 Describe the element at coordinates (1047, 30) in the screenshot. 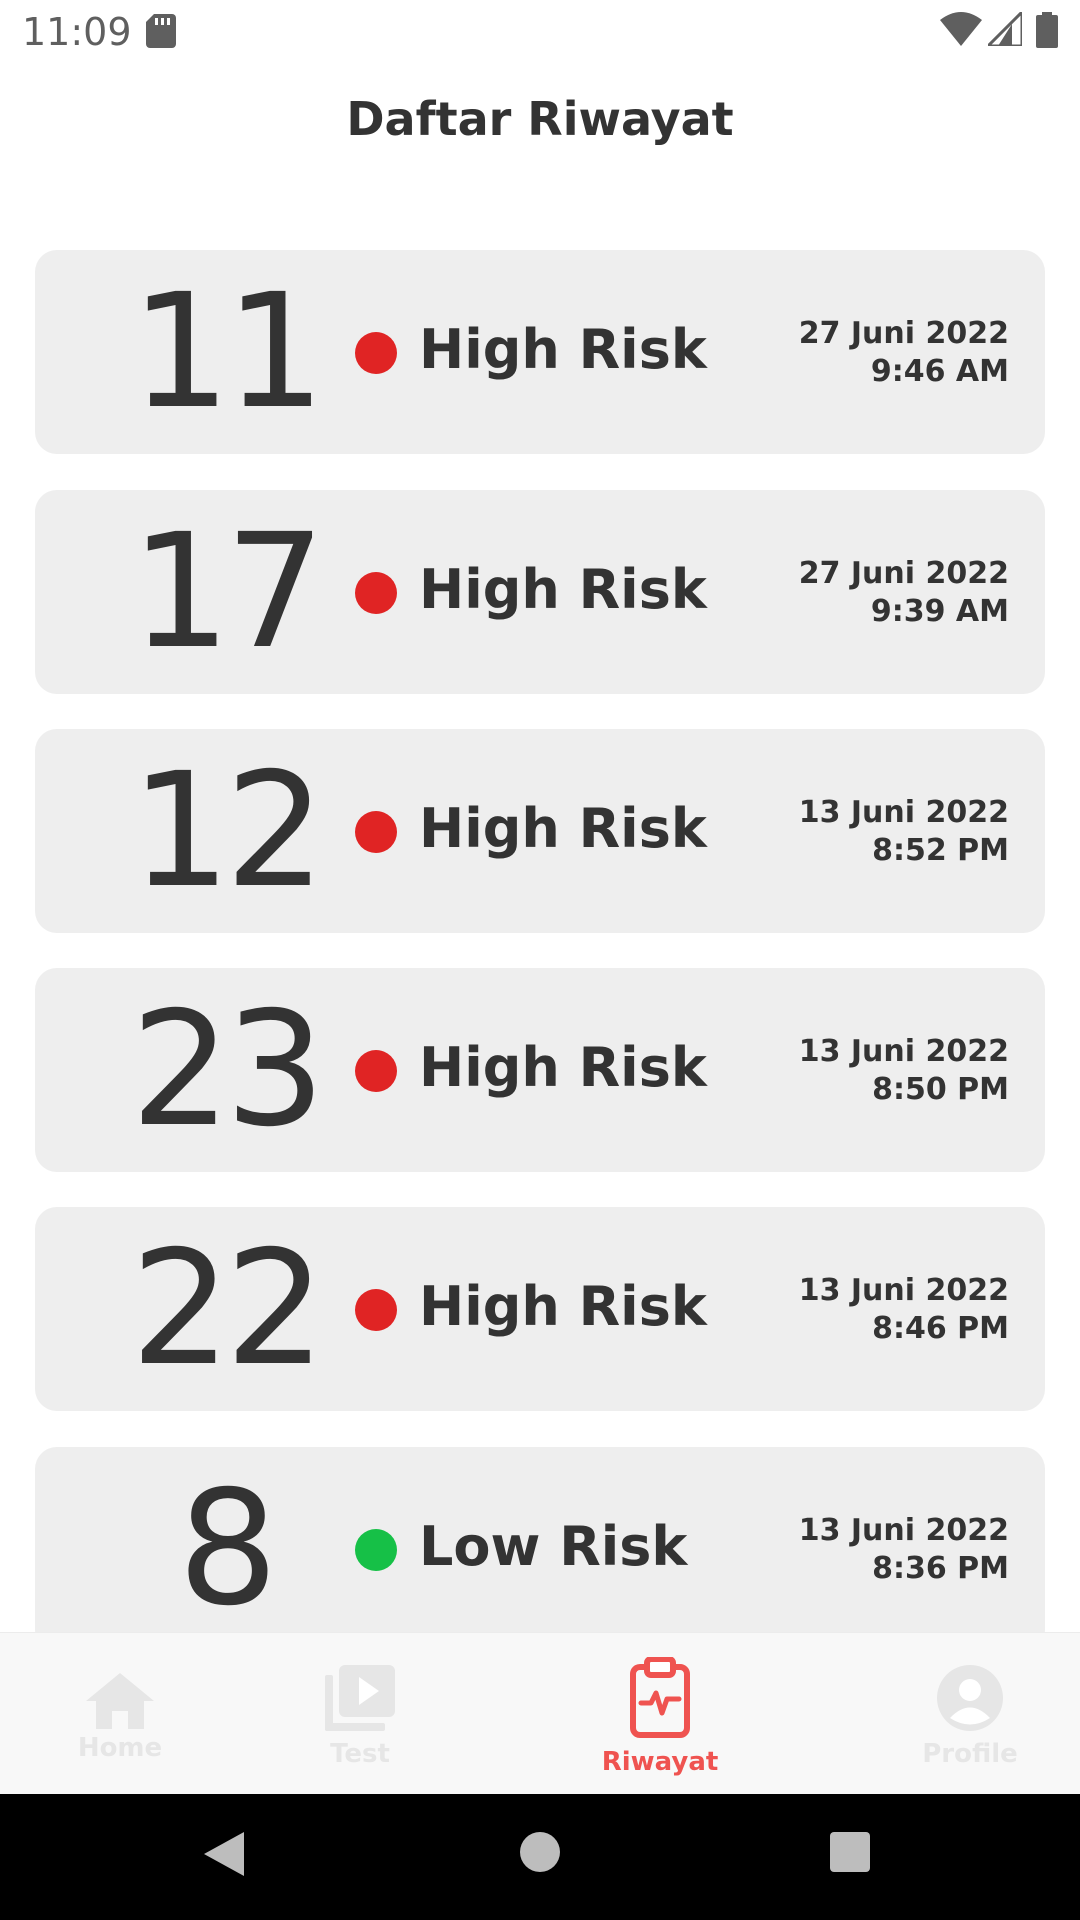

I see `battery-icon` at that location.